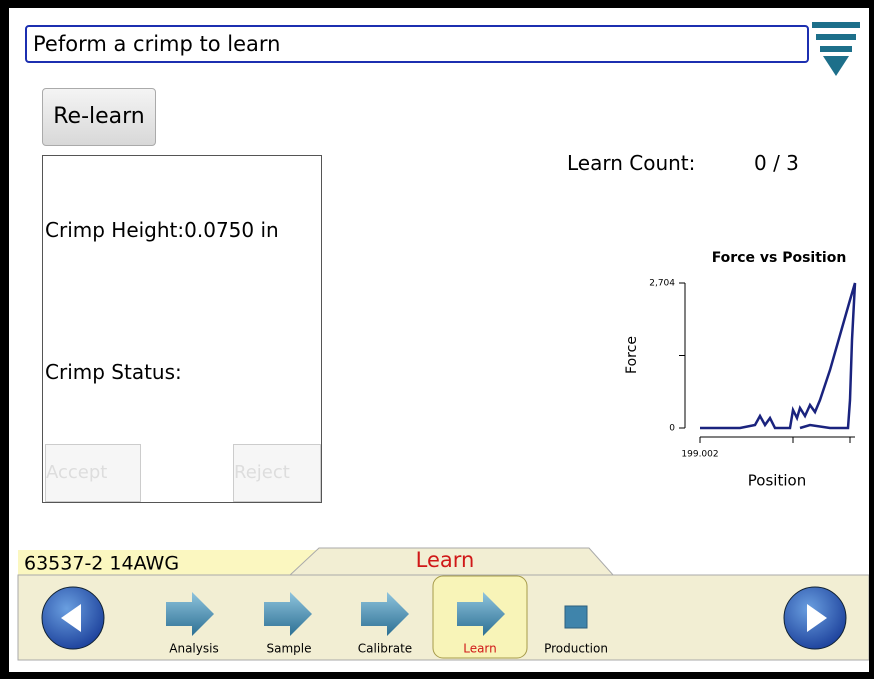 This screenshot has width=874, height=679. I want to click on step-label: Learn, so click(480, 649).